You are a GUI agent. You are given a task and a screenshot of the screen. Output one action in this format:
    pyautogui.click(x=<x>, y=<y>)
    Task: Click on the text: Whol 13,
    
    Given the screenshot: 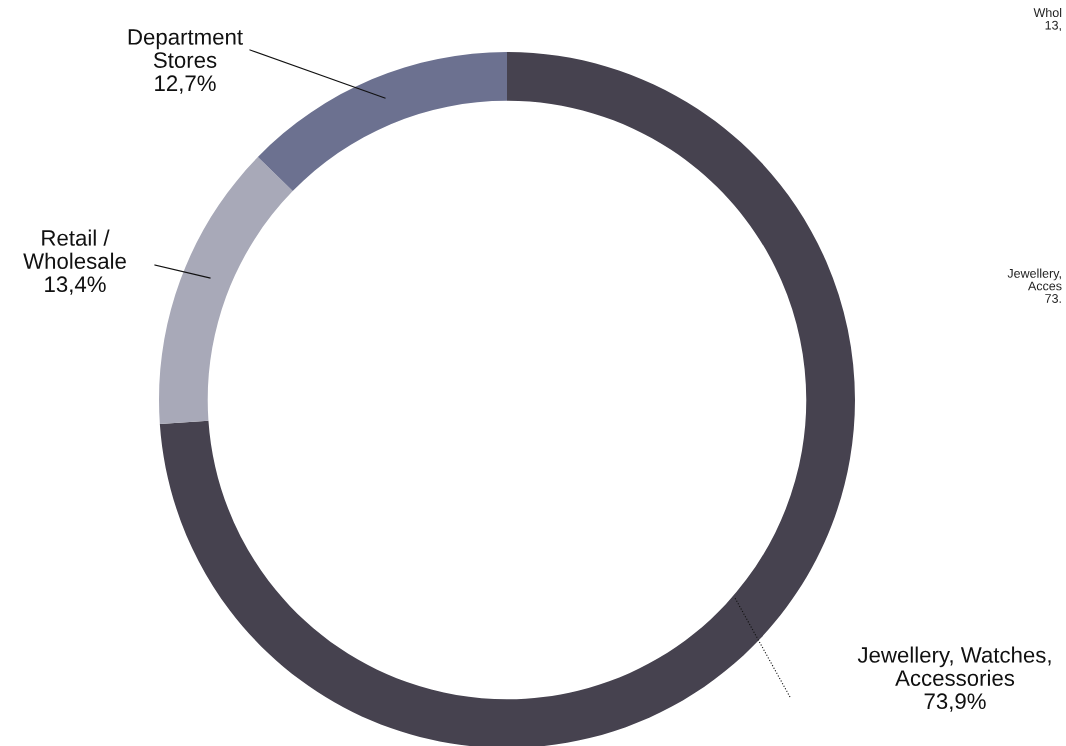 What is the action you would take?
    pyautogui.click(x=1047, y=19)
    